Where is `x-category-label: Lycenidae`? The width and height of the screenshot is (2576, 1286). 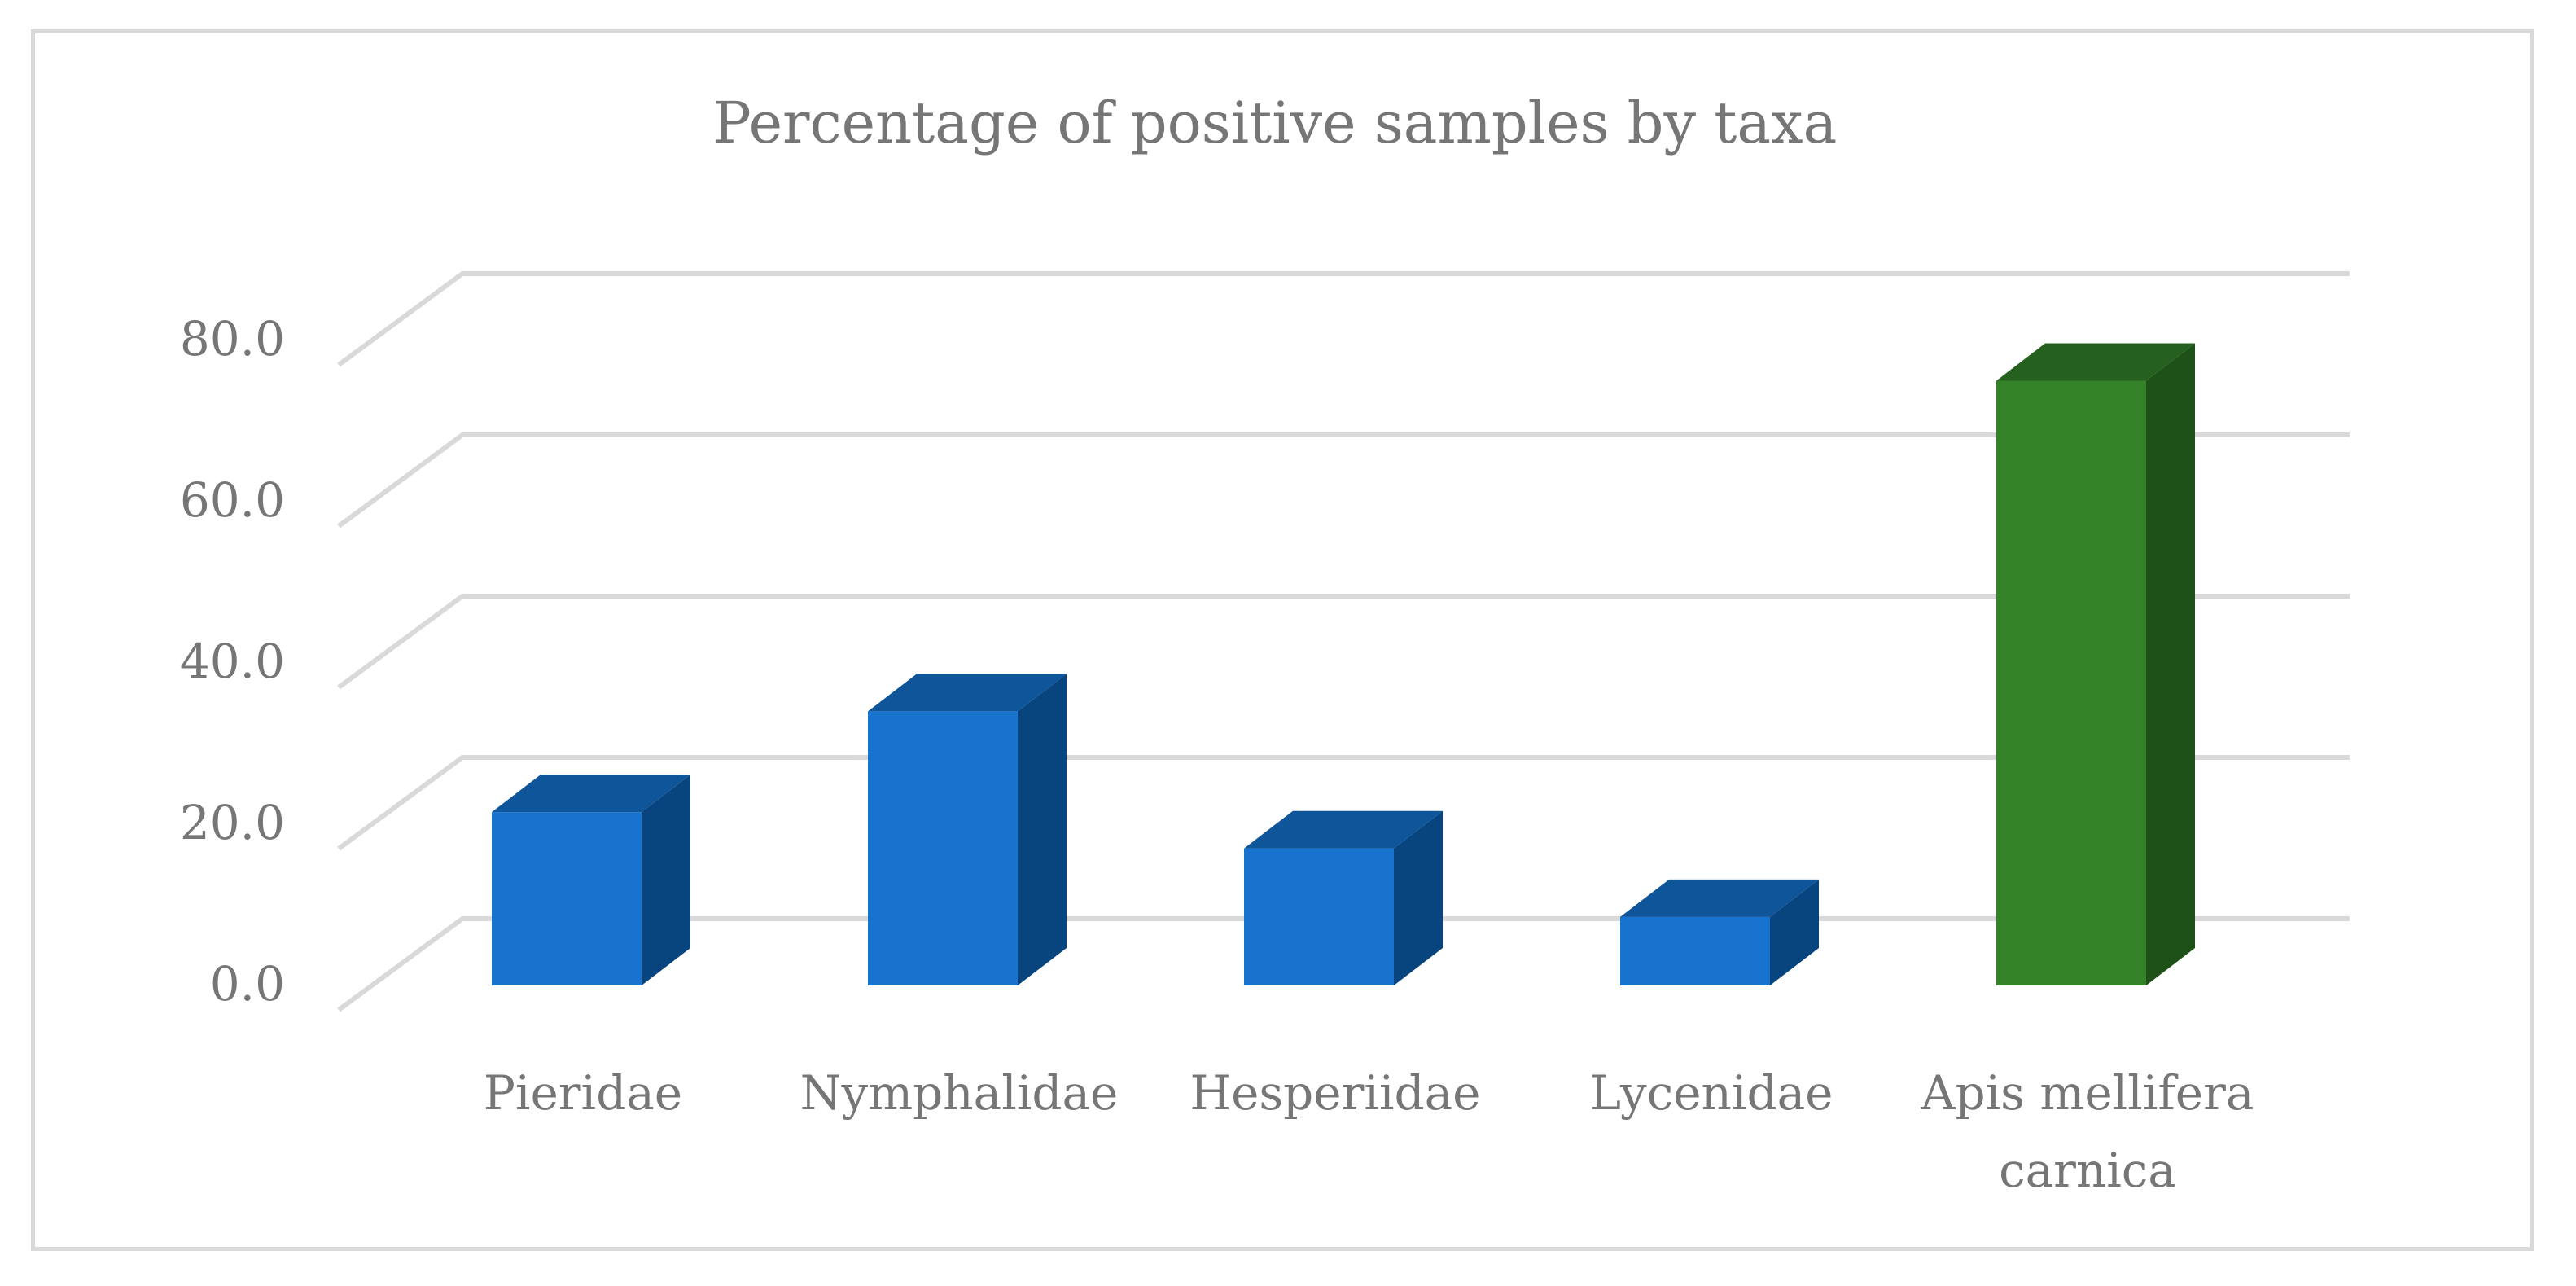 x-category-label: Lycenidae is located at coordinates (1711, 1093).